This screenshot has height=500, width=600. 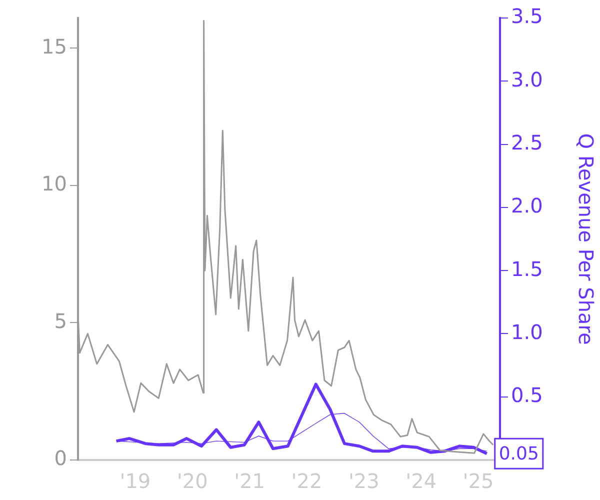 I want to click on y-tick-label: 10, so click(x=54, y=184).